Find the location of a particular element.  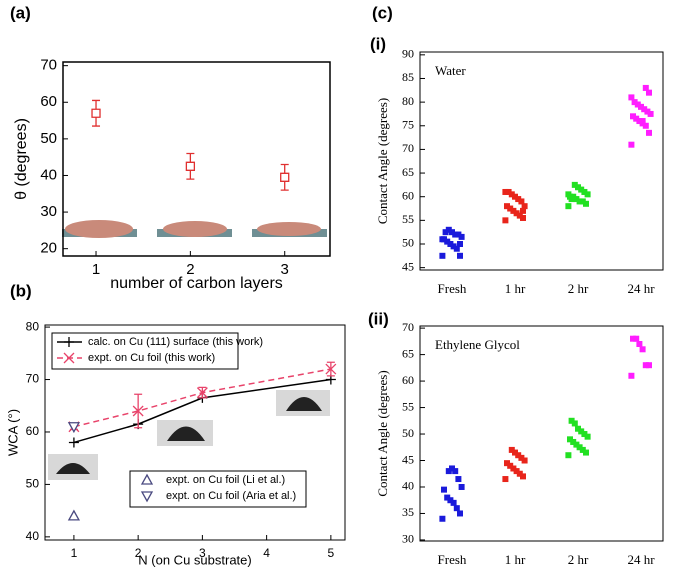

legend-box is located at coordinates (145, 351).